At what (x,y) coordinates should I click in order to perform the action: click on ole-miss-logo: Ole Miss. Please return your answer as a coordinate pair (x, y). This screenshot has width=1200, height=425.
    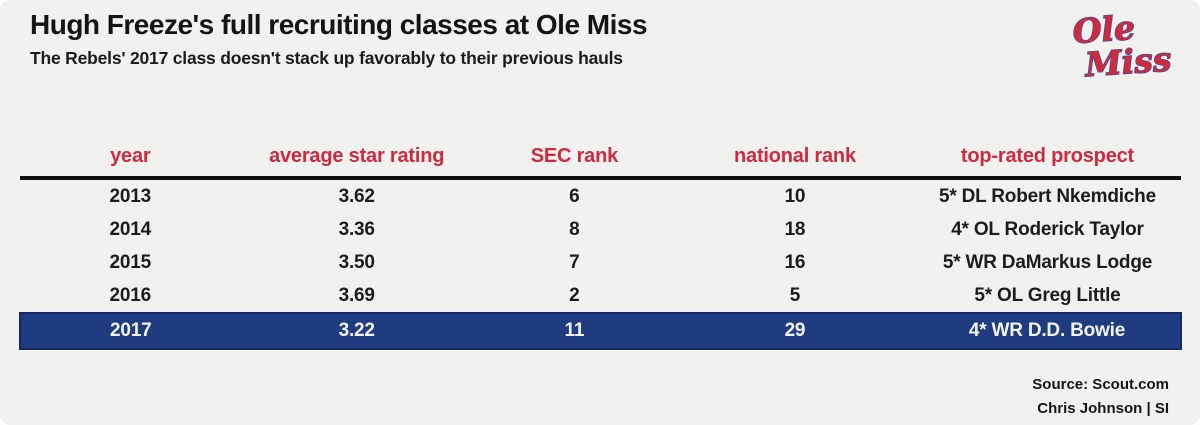
    Looking at the image, I should click on (1122, 46).